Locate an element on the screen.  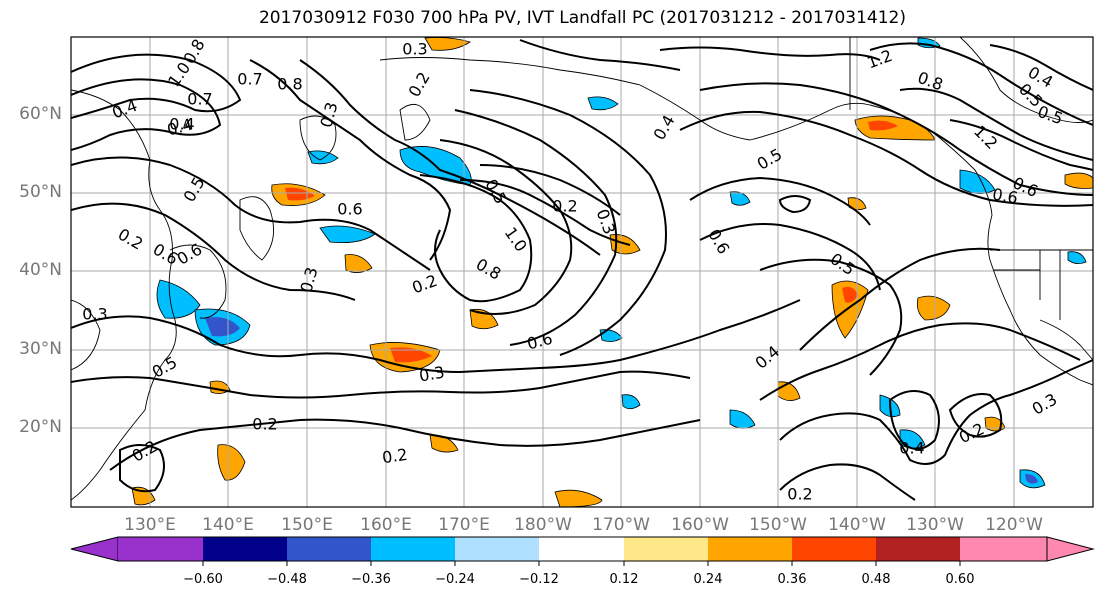
lon-label-180w: 180°W is located at coordinates (543, 525).